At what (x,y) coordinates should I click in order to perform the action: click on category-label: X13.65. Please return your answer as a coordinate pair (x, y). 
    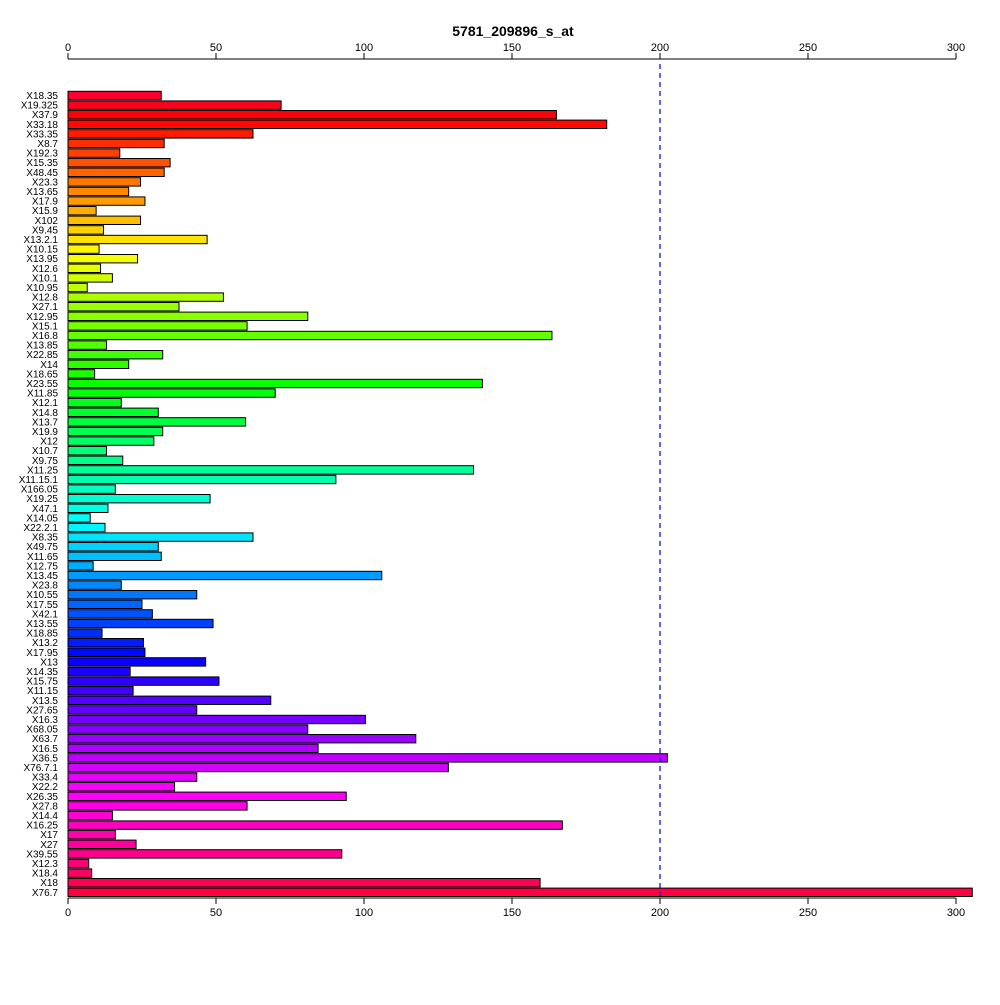
    Looking at the image, I should click on (42, 192).